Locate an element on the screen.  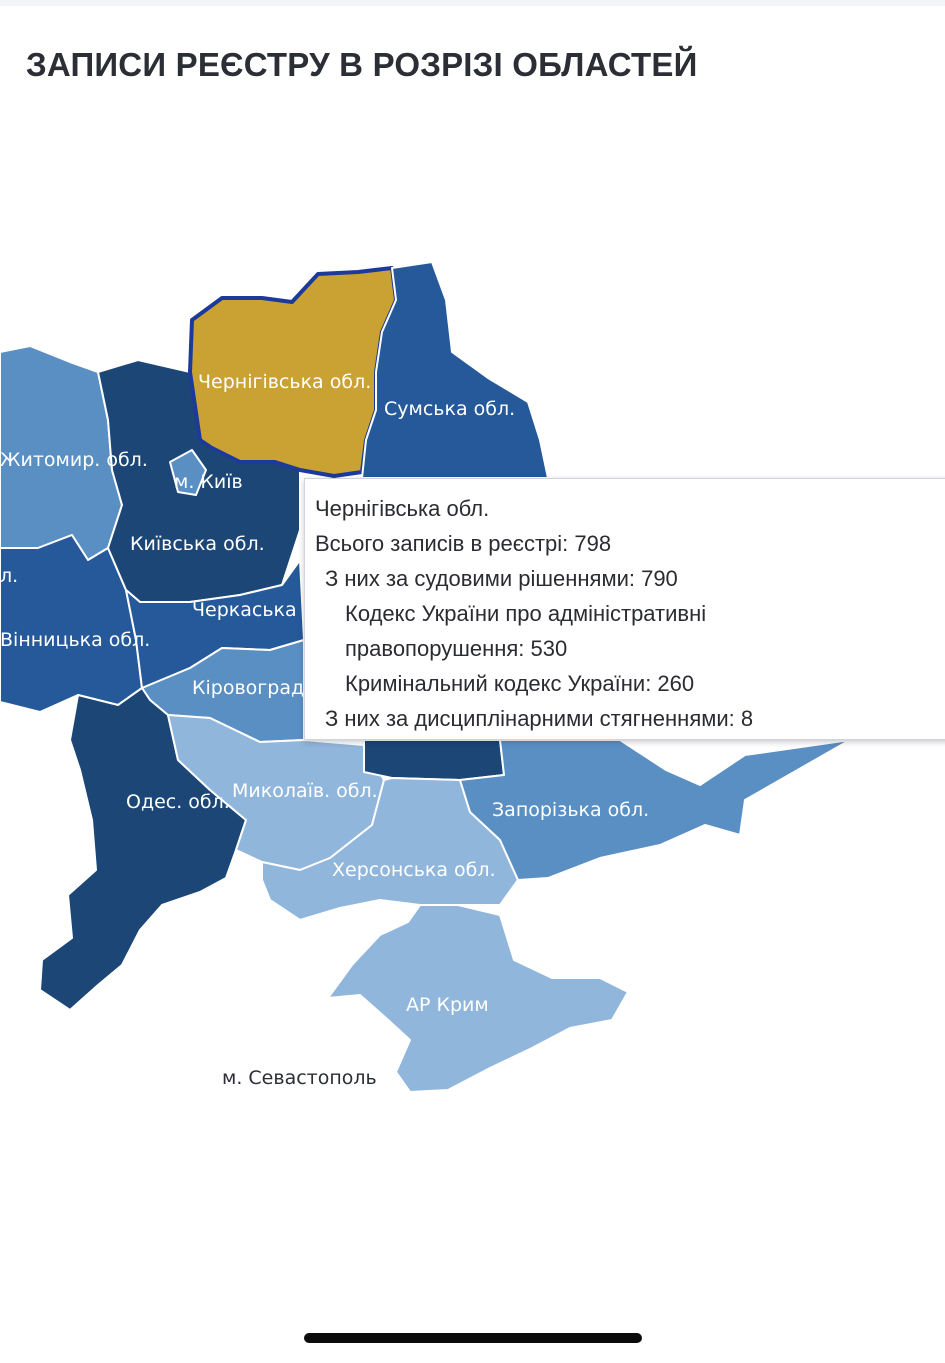
region-label-zhytomyr: Житомир. обл. is located at coordinates (74, 460).